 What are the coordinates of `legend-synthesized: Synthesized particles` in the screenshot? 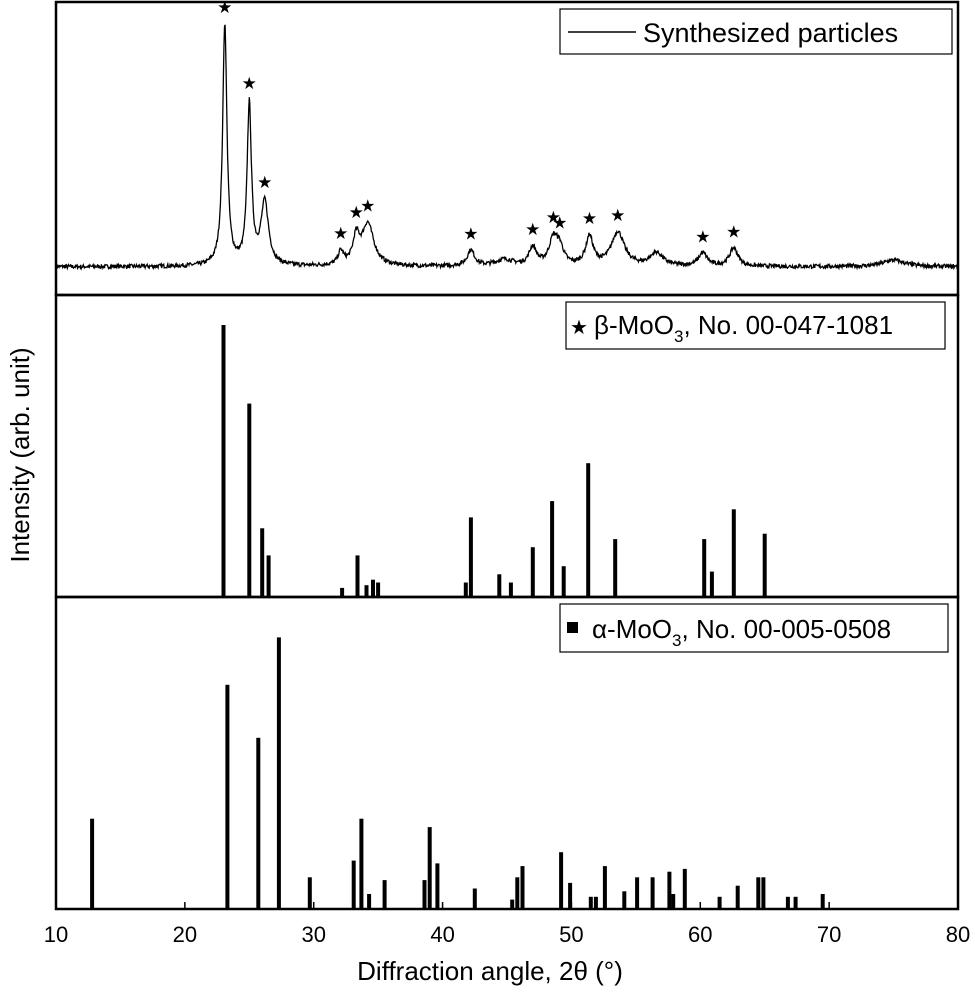 It's located at (756, 31).